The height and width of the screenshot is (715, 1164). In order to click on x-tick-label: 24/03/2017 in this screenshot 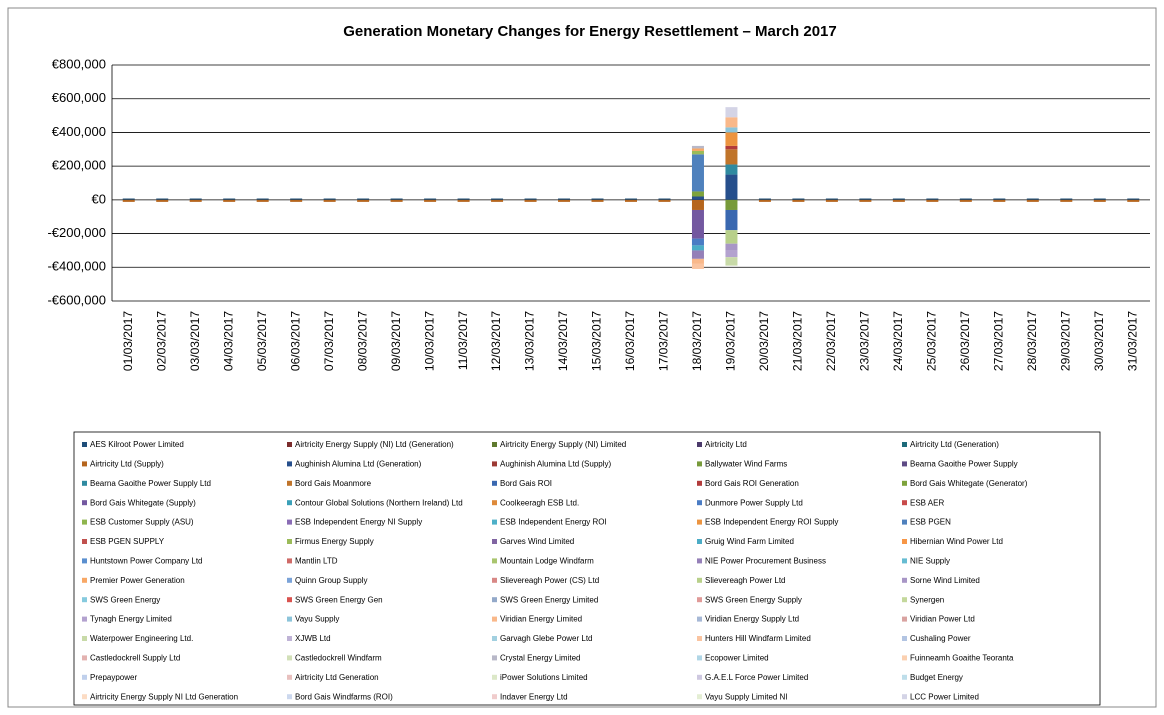, I will do `click(898, 341)`.